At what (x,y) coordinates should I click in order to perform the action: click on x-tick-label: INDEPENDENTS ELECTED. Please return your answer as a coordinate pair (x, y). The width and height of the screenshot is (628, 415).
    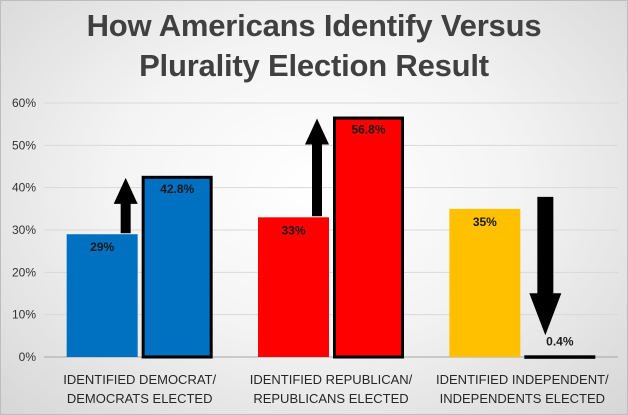
    Looking at the image, I should click on (522, 398).